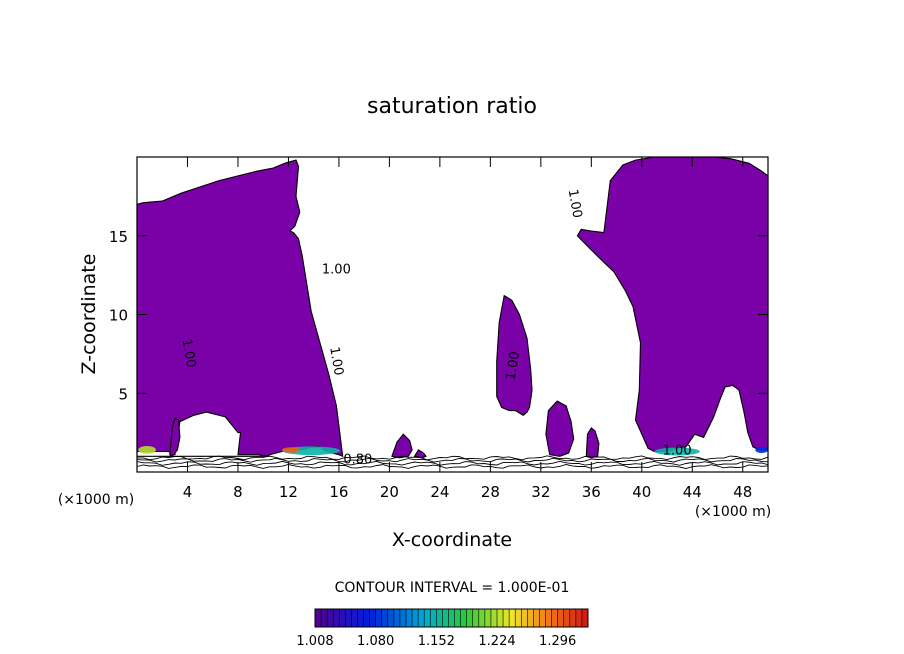 Image resolution: width=904 pixels, height=654 pixels. I want to click on low-level-contours, so click(452, 462).